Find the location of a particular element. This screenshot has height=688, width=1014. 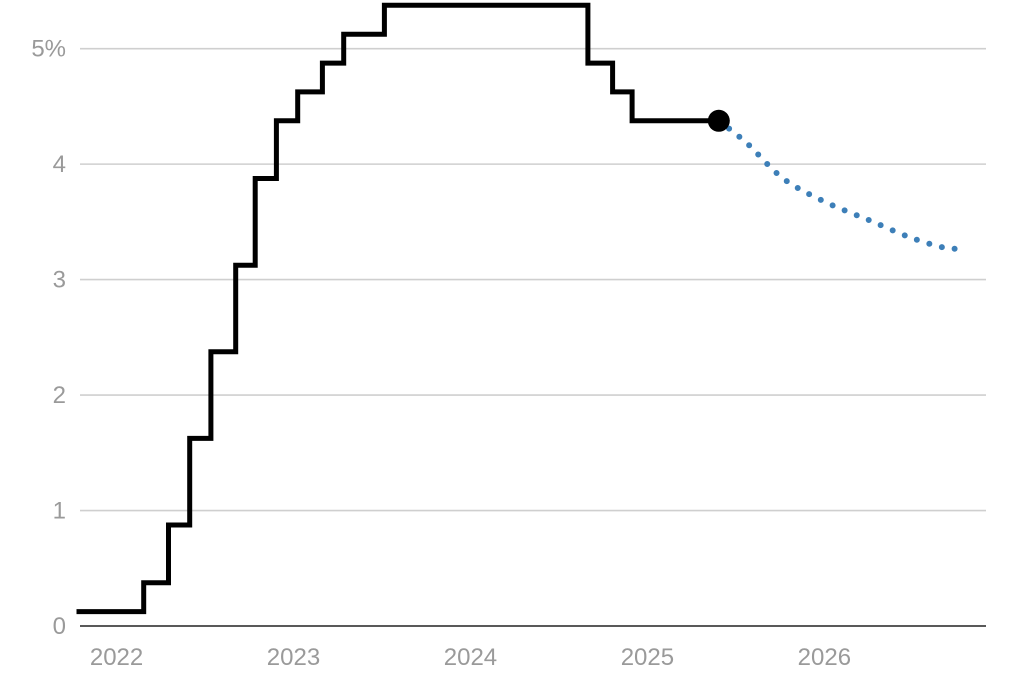

x-tick-label-2023: 2023 is located at coordinates (293, 657).